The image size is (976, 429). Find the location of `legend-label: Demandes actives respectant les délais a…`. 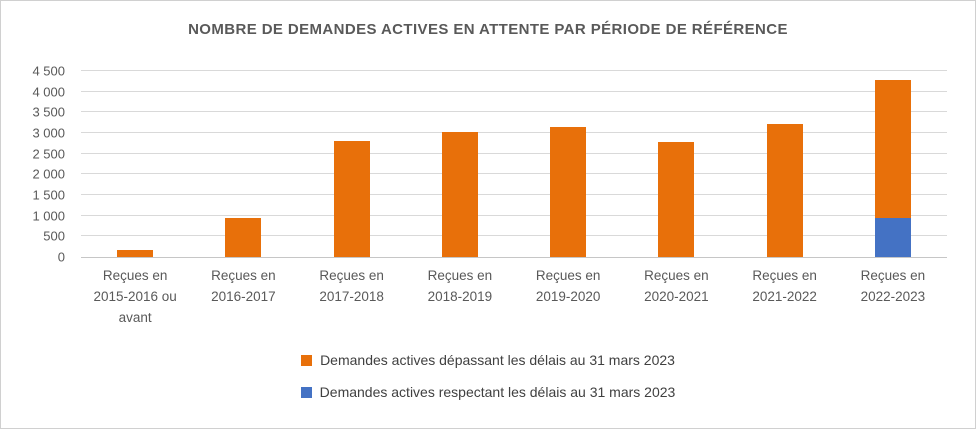

legend-label: Demandes actives respectant les délais a… is located at coordinates (497, 392).